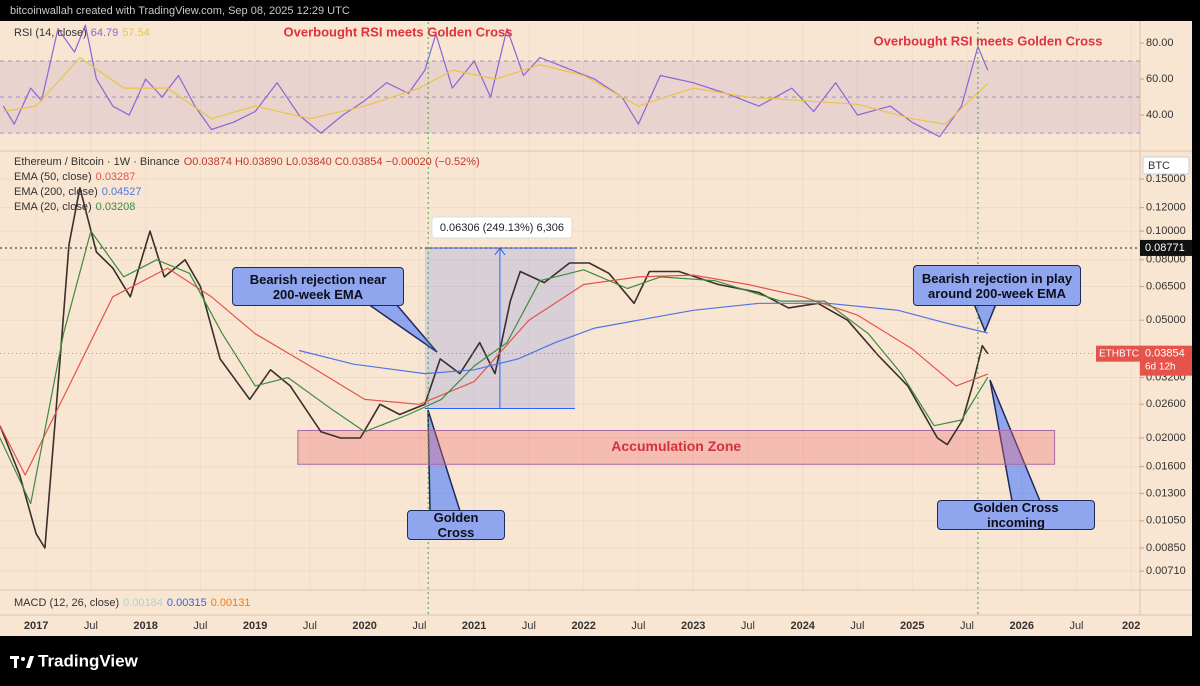 The height and width of the screenshot is (686, 1200). I want to click on y-tick-label: 40.00, so click(1160, 115).